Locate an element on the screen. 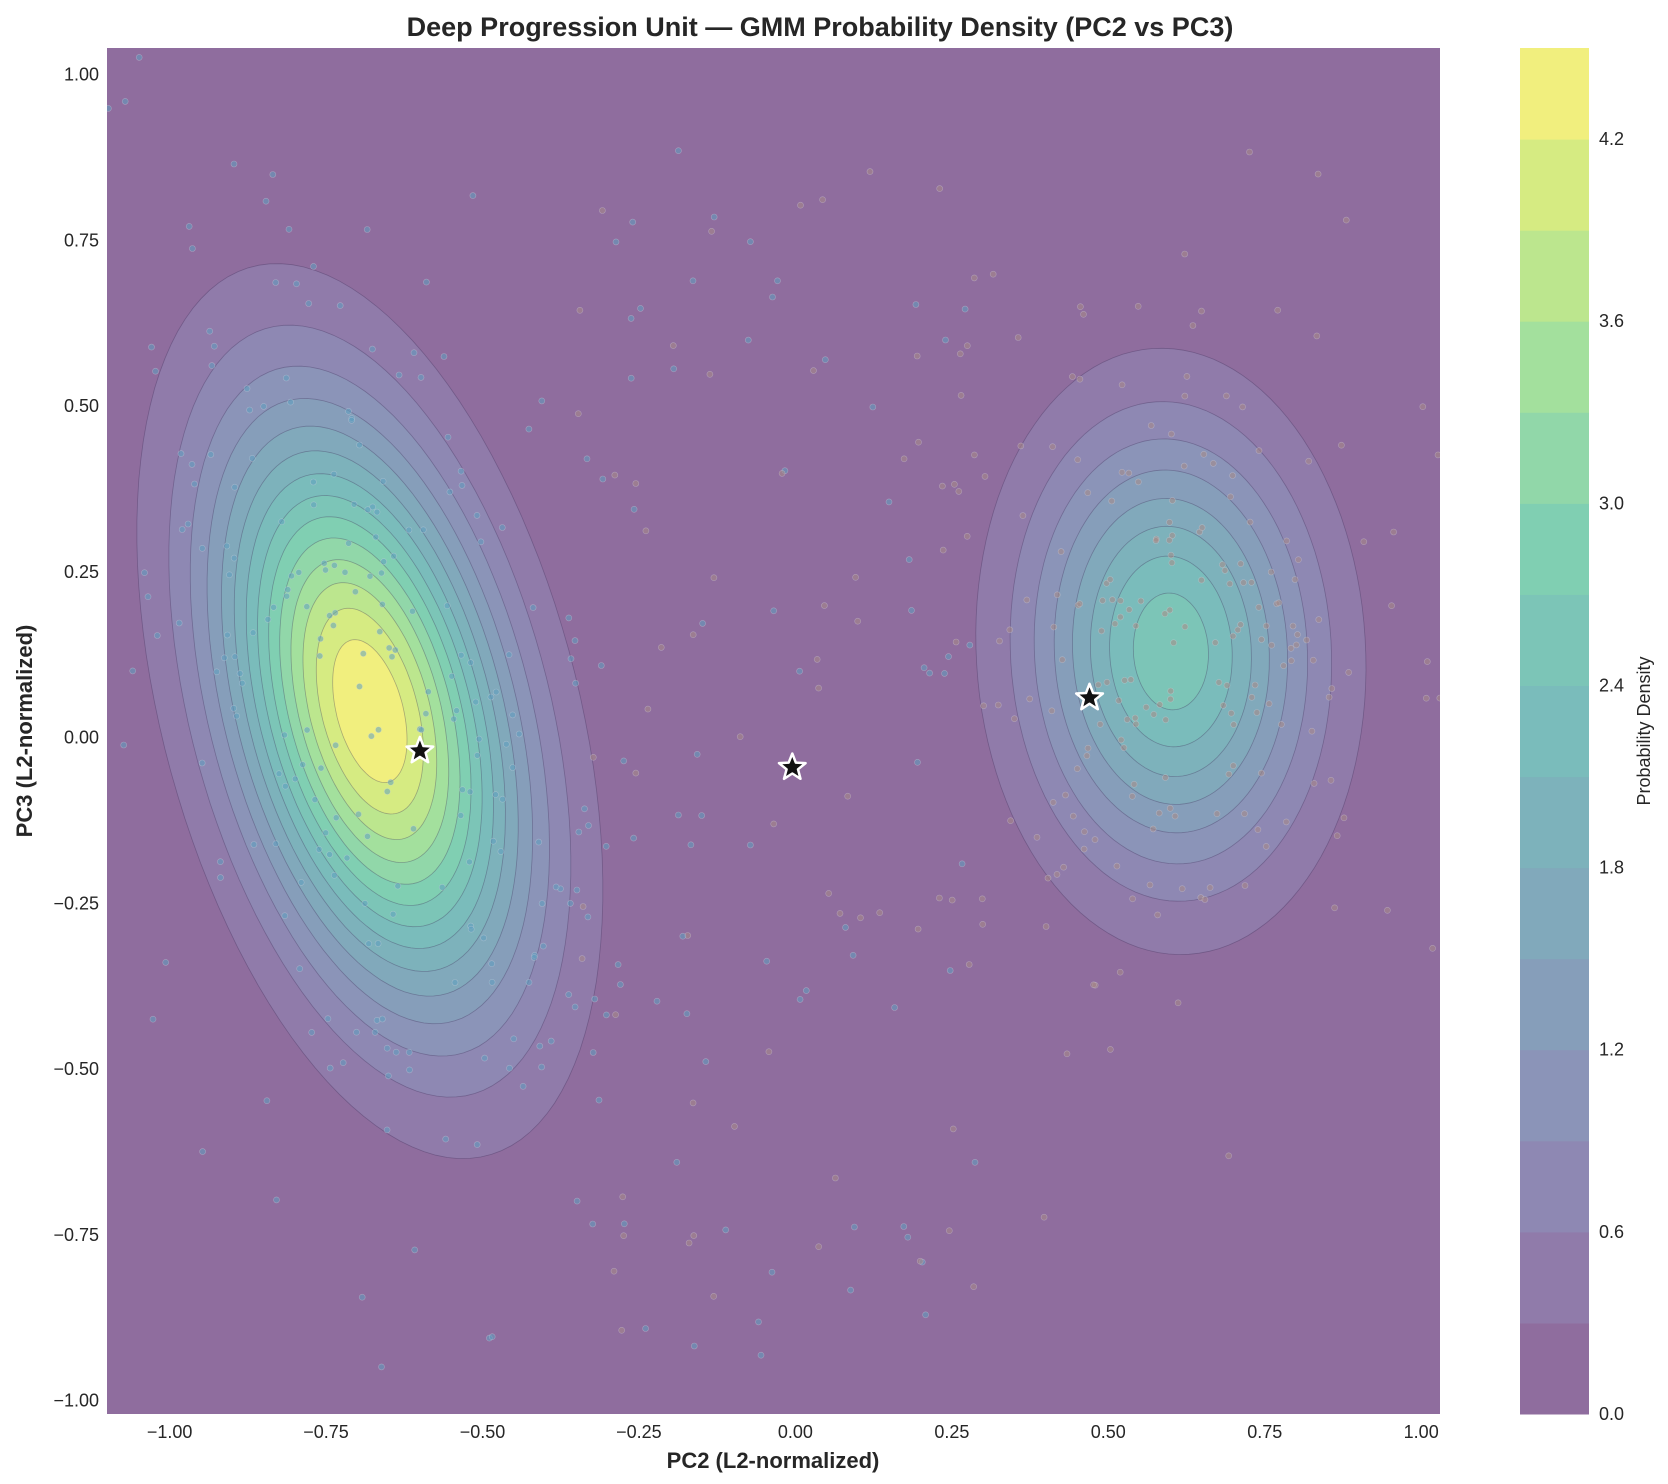  x-tick-label: 0.00 is located at coordinates (795, 1432).